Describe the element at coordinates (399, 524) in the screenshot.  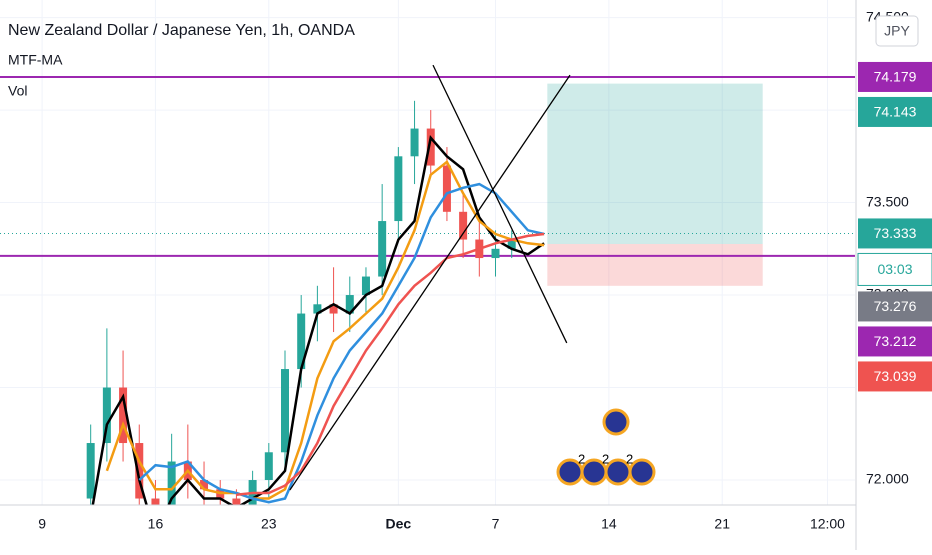
I see `x-tick-label: Dec` at that location.